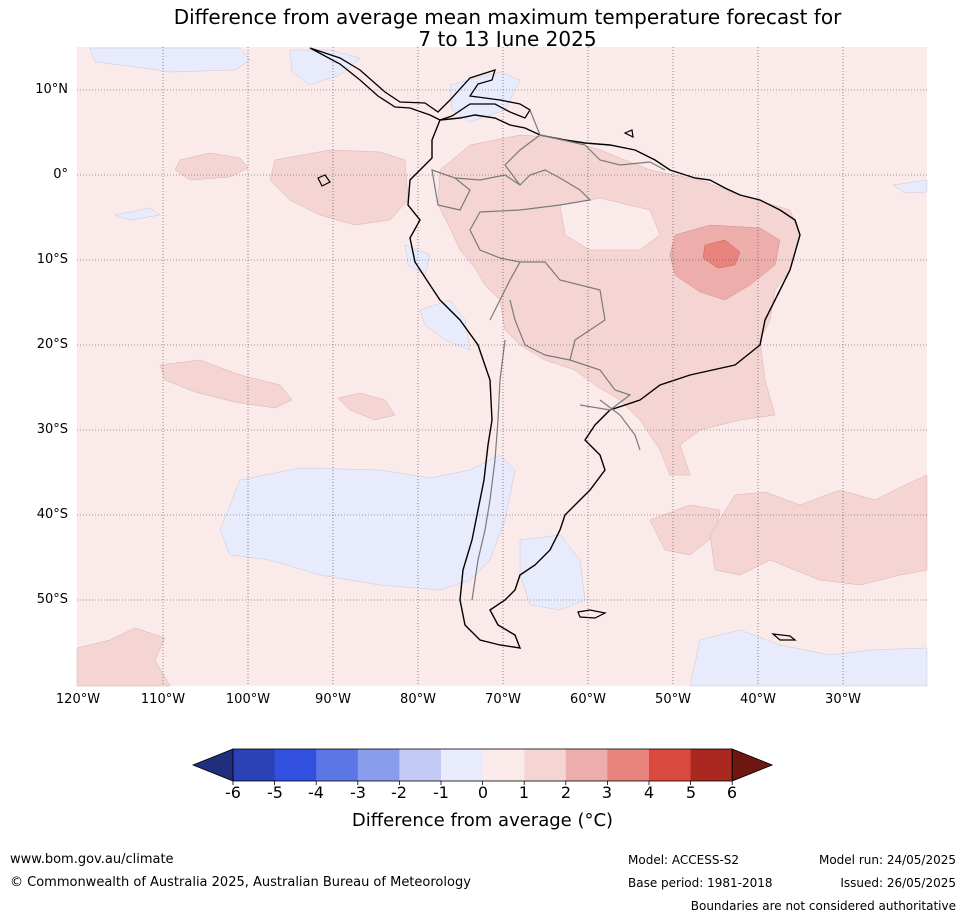 The height and width of the screenshot is (919, 965). Describe the element at coordinates (399, 792) in the screenshot. I see `colorbar-tick-label: -2` at that location.